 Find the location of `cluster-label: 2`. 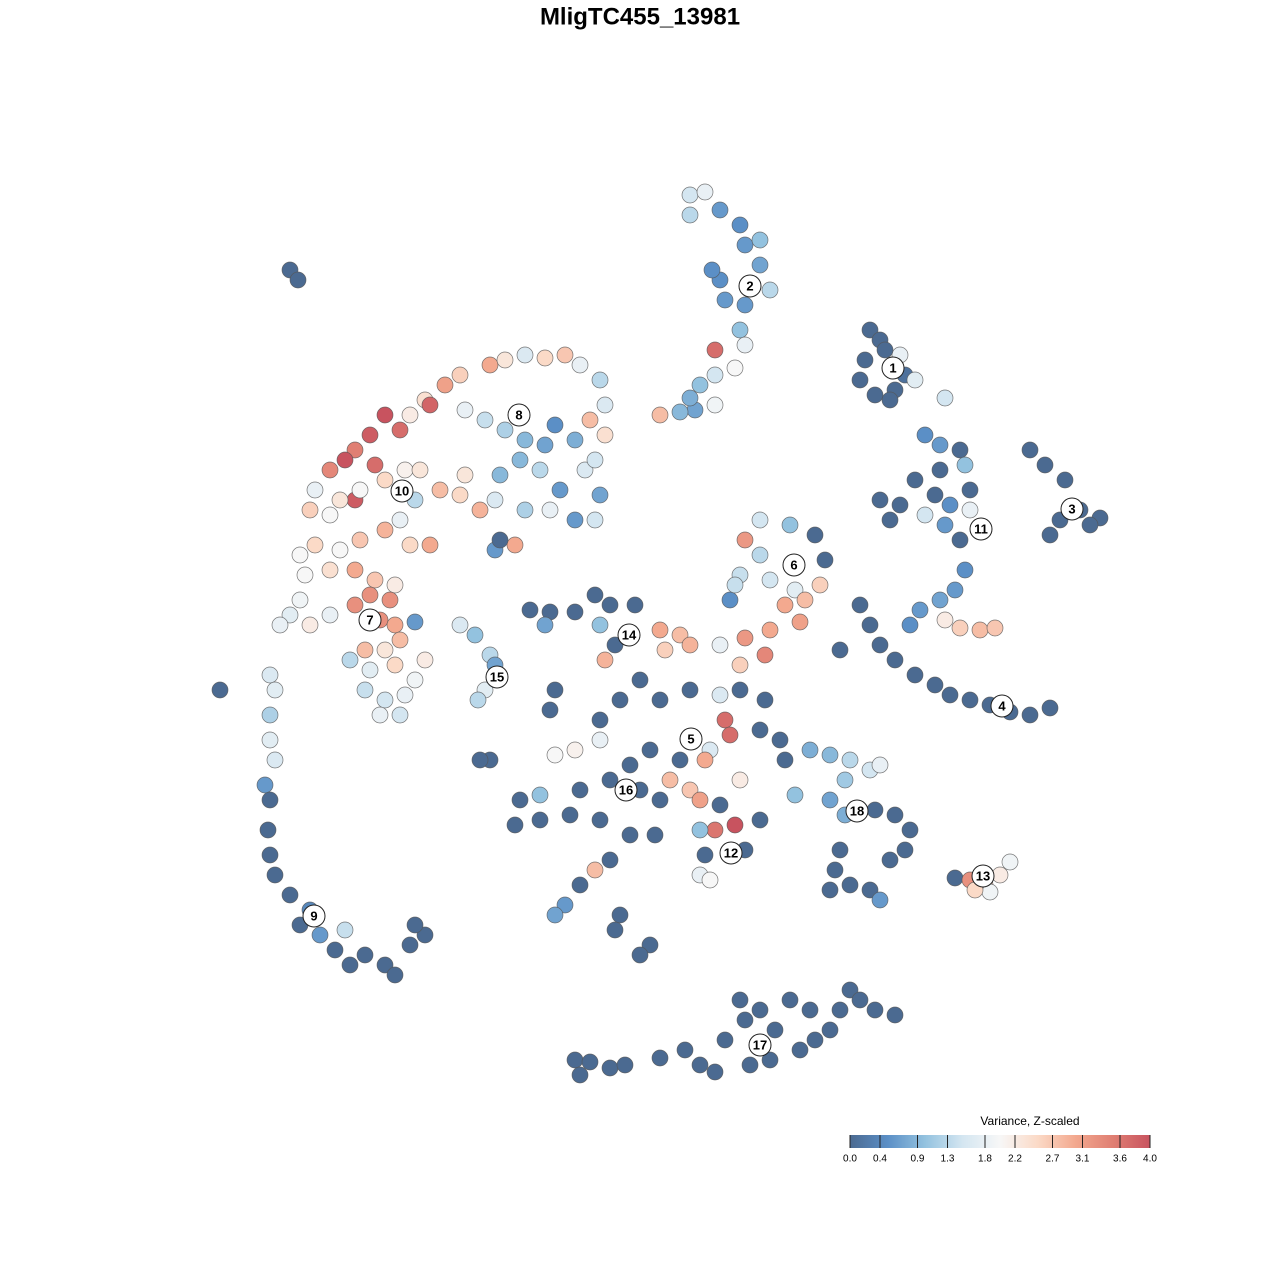

cluster-label: 2 is located at coordinates (749, 285).